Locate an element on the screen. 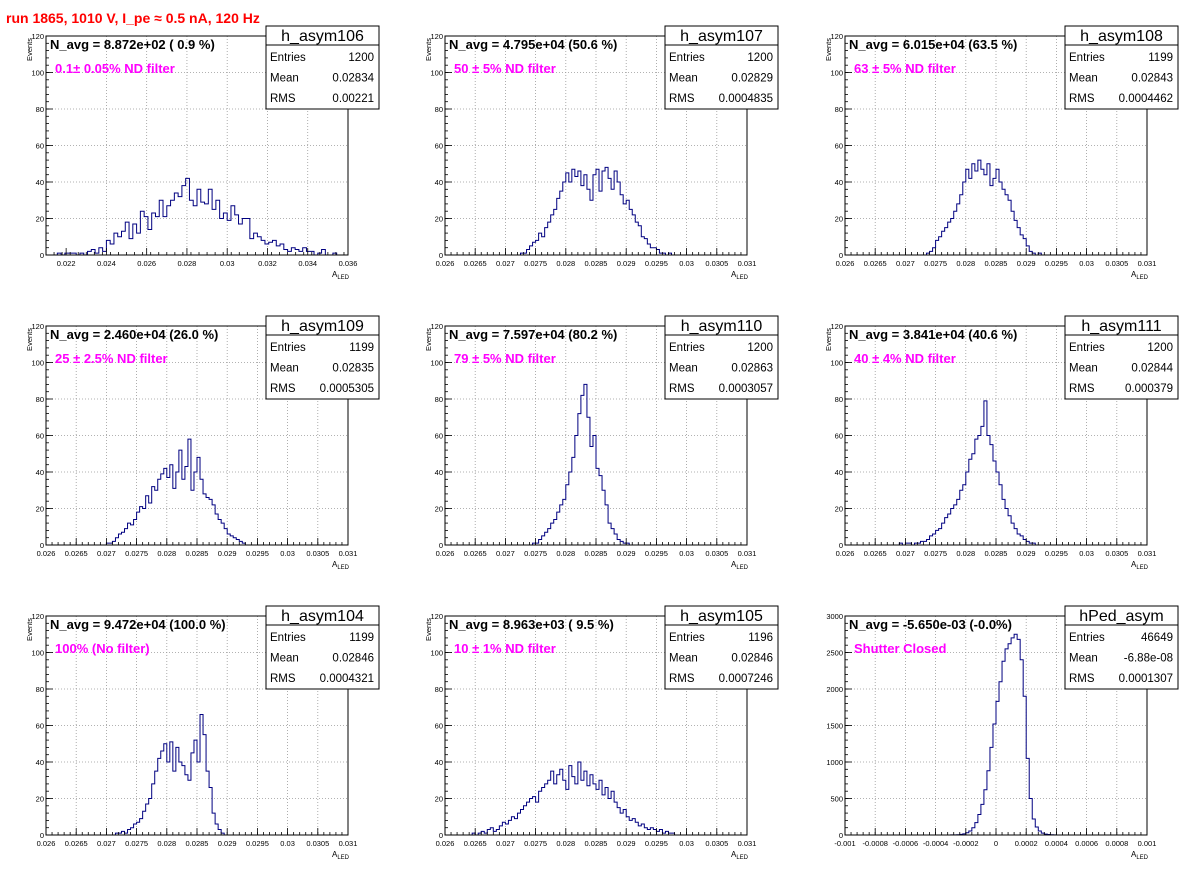 The width and height of the screenshot is (1196, 872). stats-value: 0.0004462 is located at coordinates (1146, 99).